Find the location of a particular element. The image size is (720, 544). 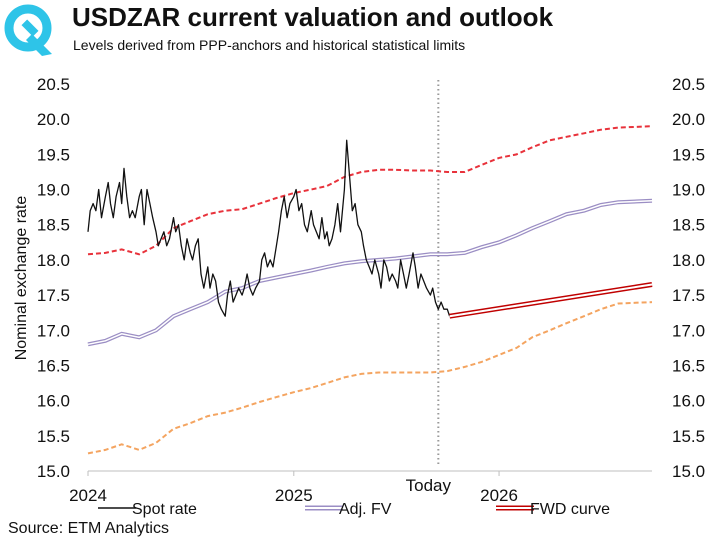

legend-item-fwd-curve: FWD curve is located at coordinates (553, 509).